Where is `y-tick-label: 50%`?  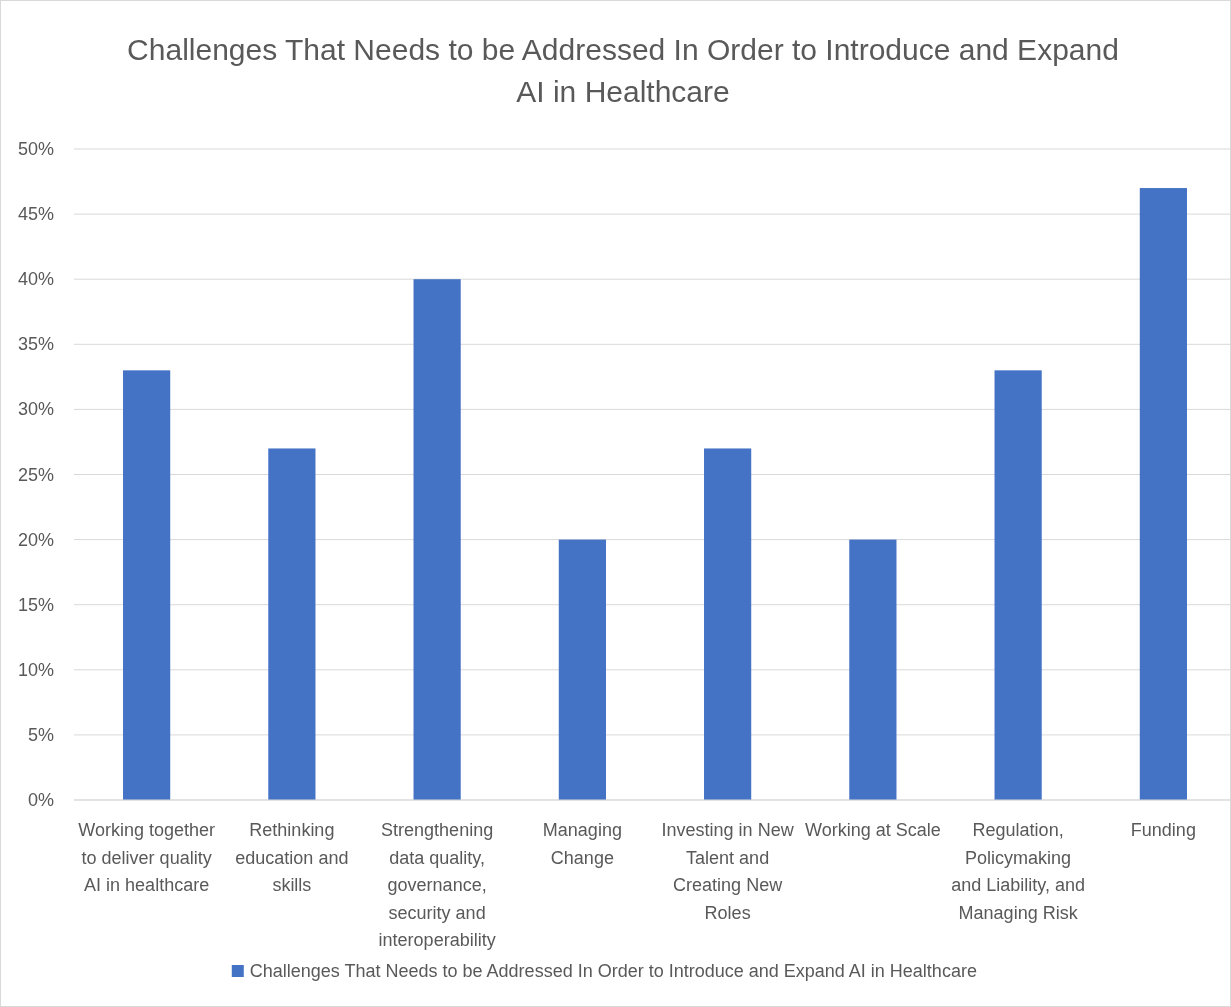
y-tick-label: 50% is located at coordinates (35, 149).